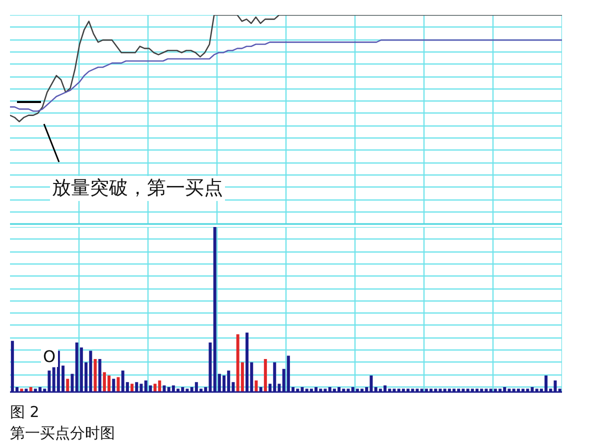 The height and width of the screenshot is (446, 591). What do you see at coordinates (62, 433) in the screenshot?
I see `text: 第一买点分时图` at bounding box center [62, 433].